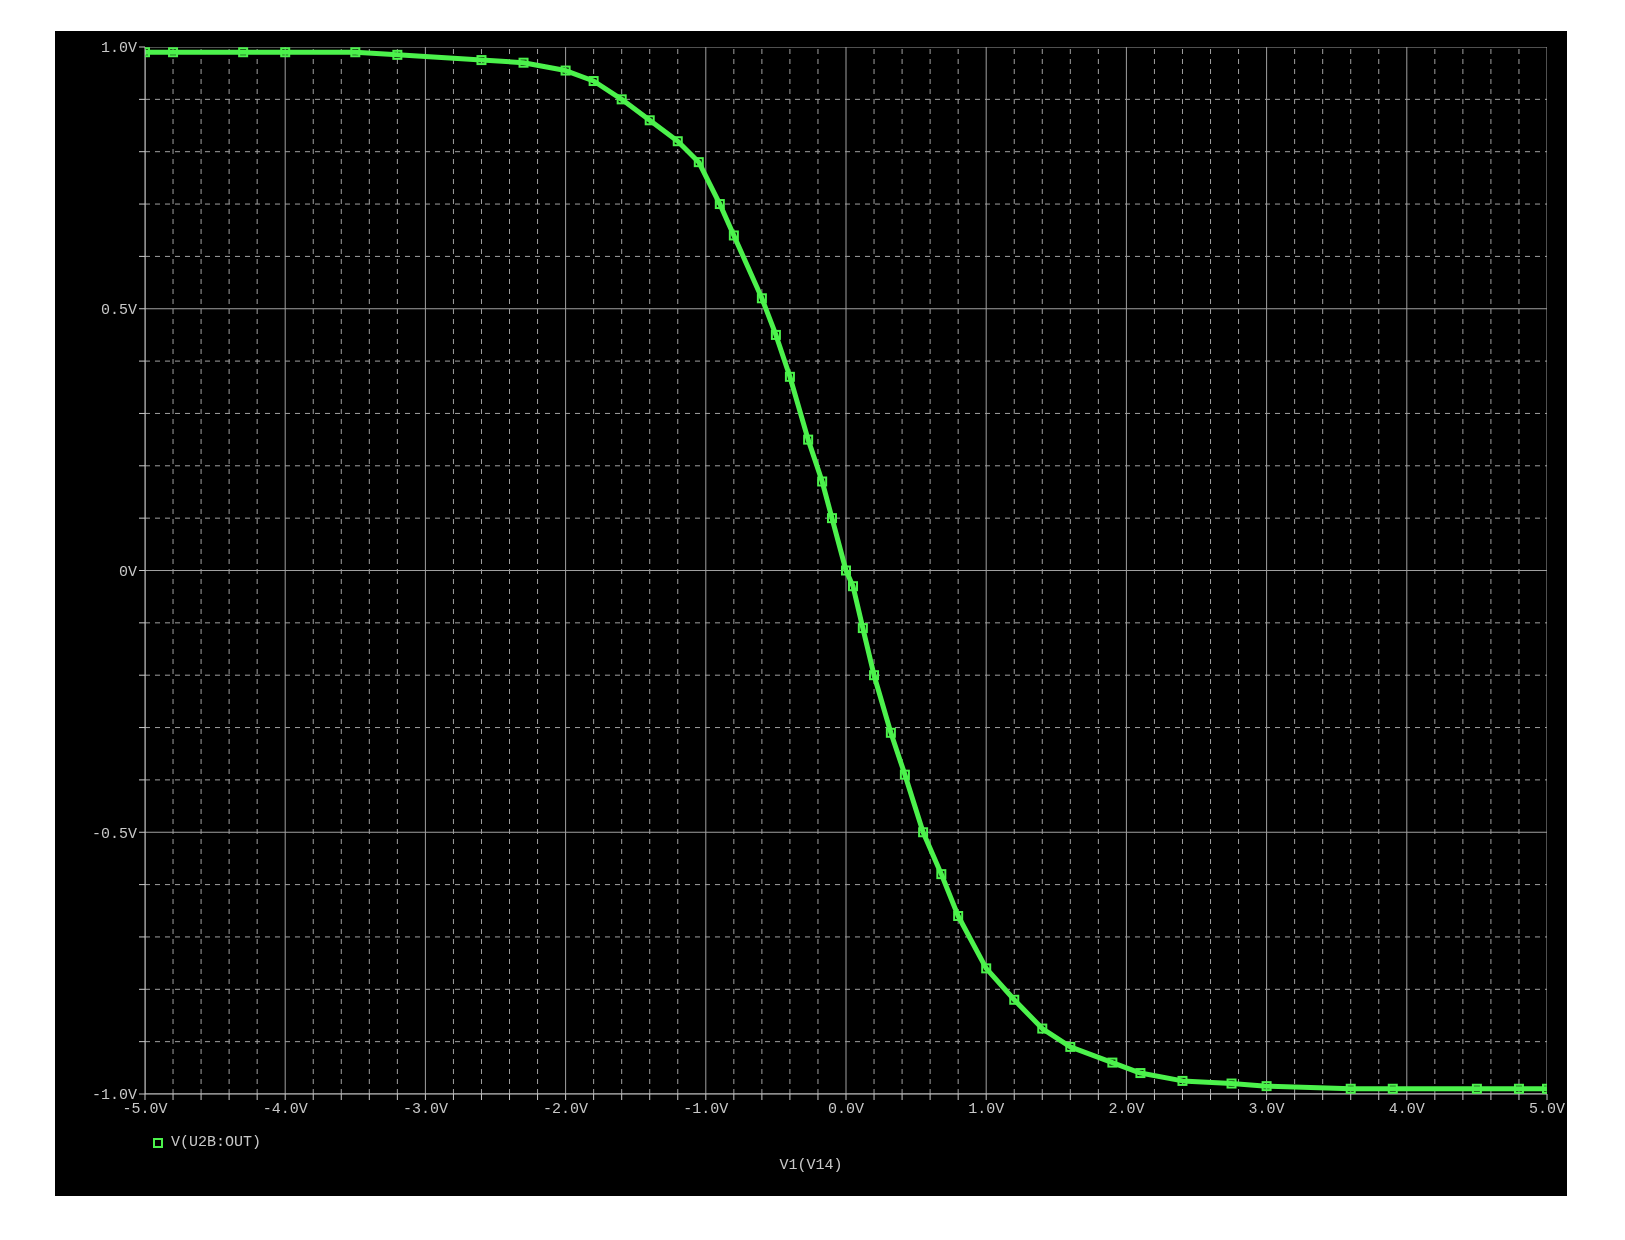  What do you see at coordinates (114, 834) in the screenshot?
I see `y-tick-label: -0.5V` at bounding box center [114, 834].